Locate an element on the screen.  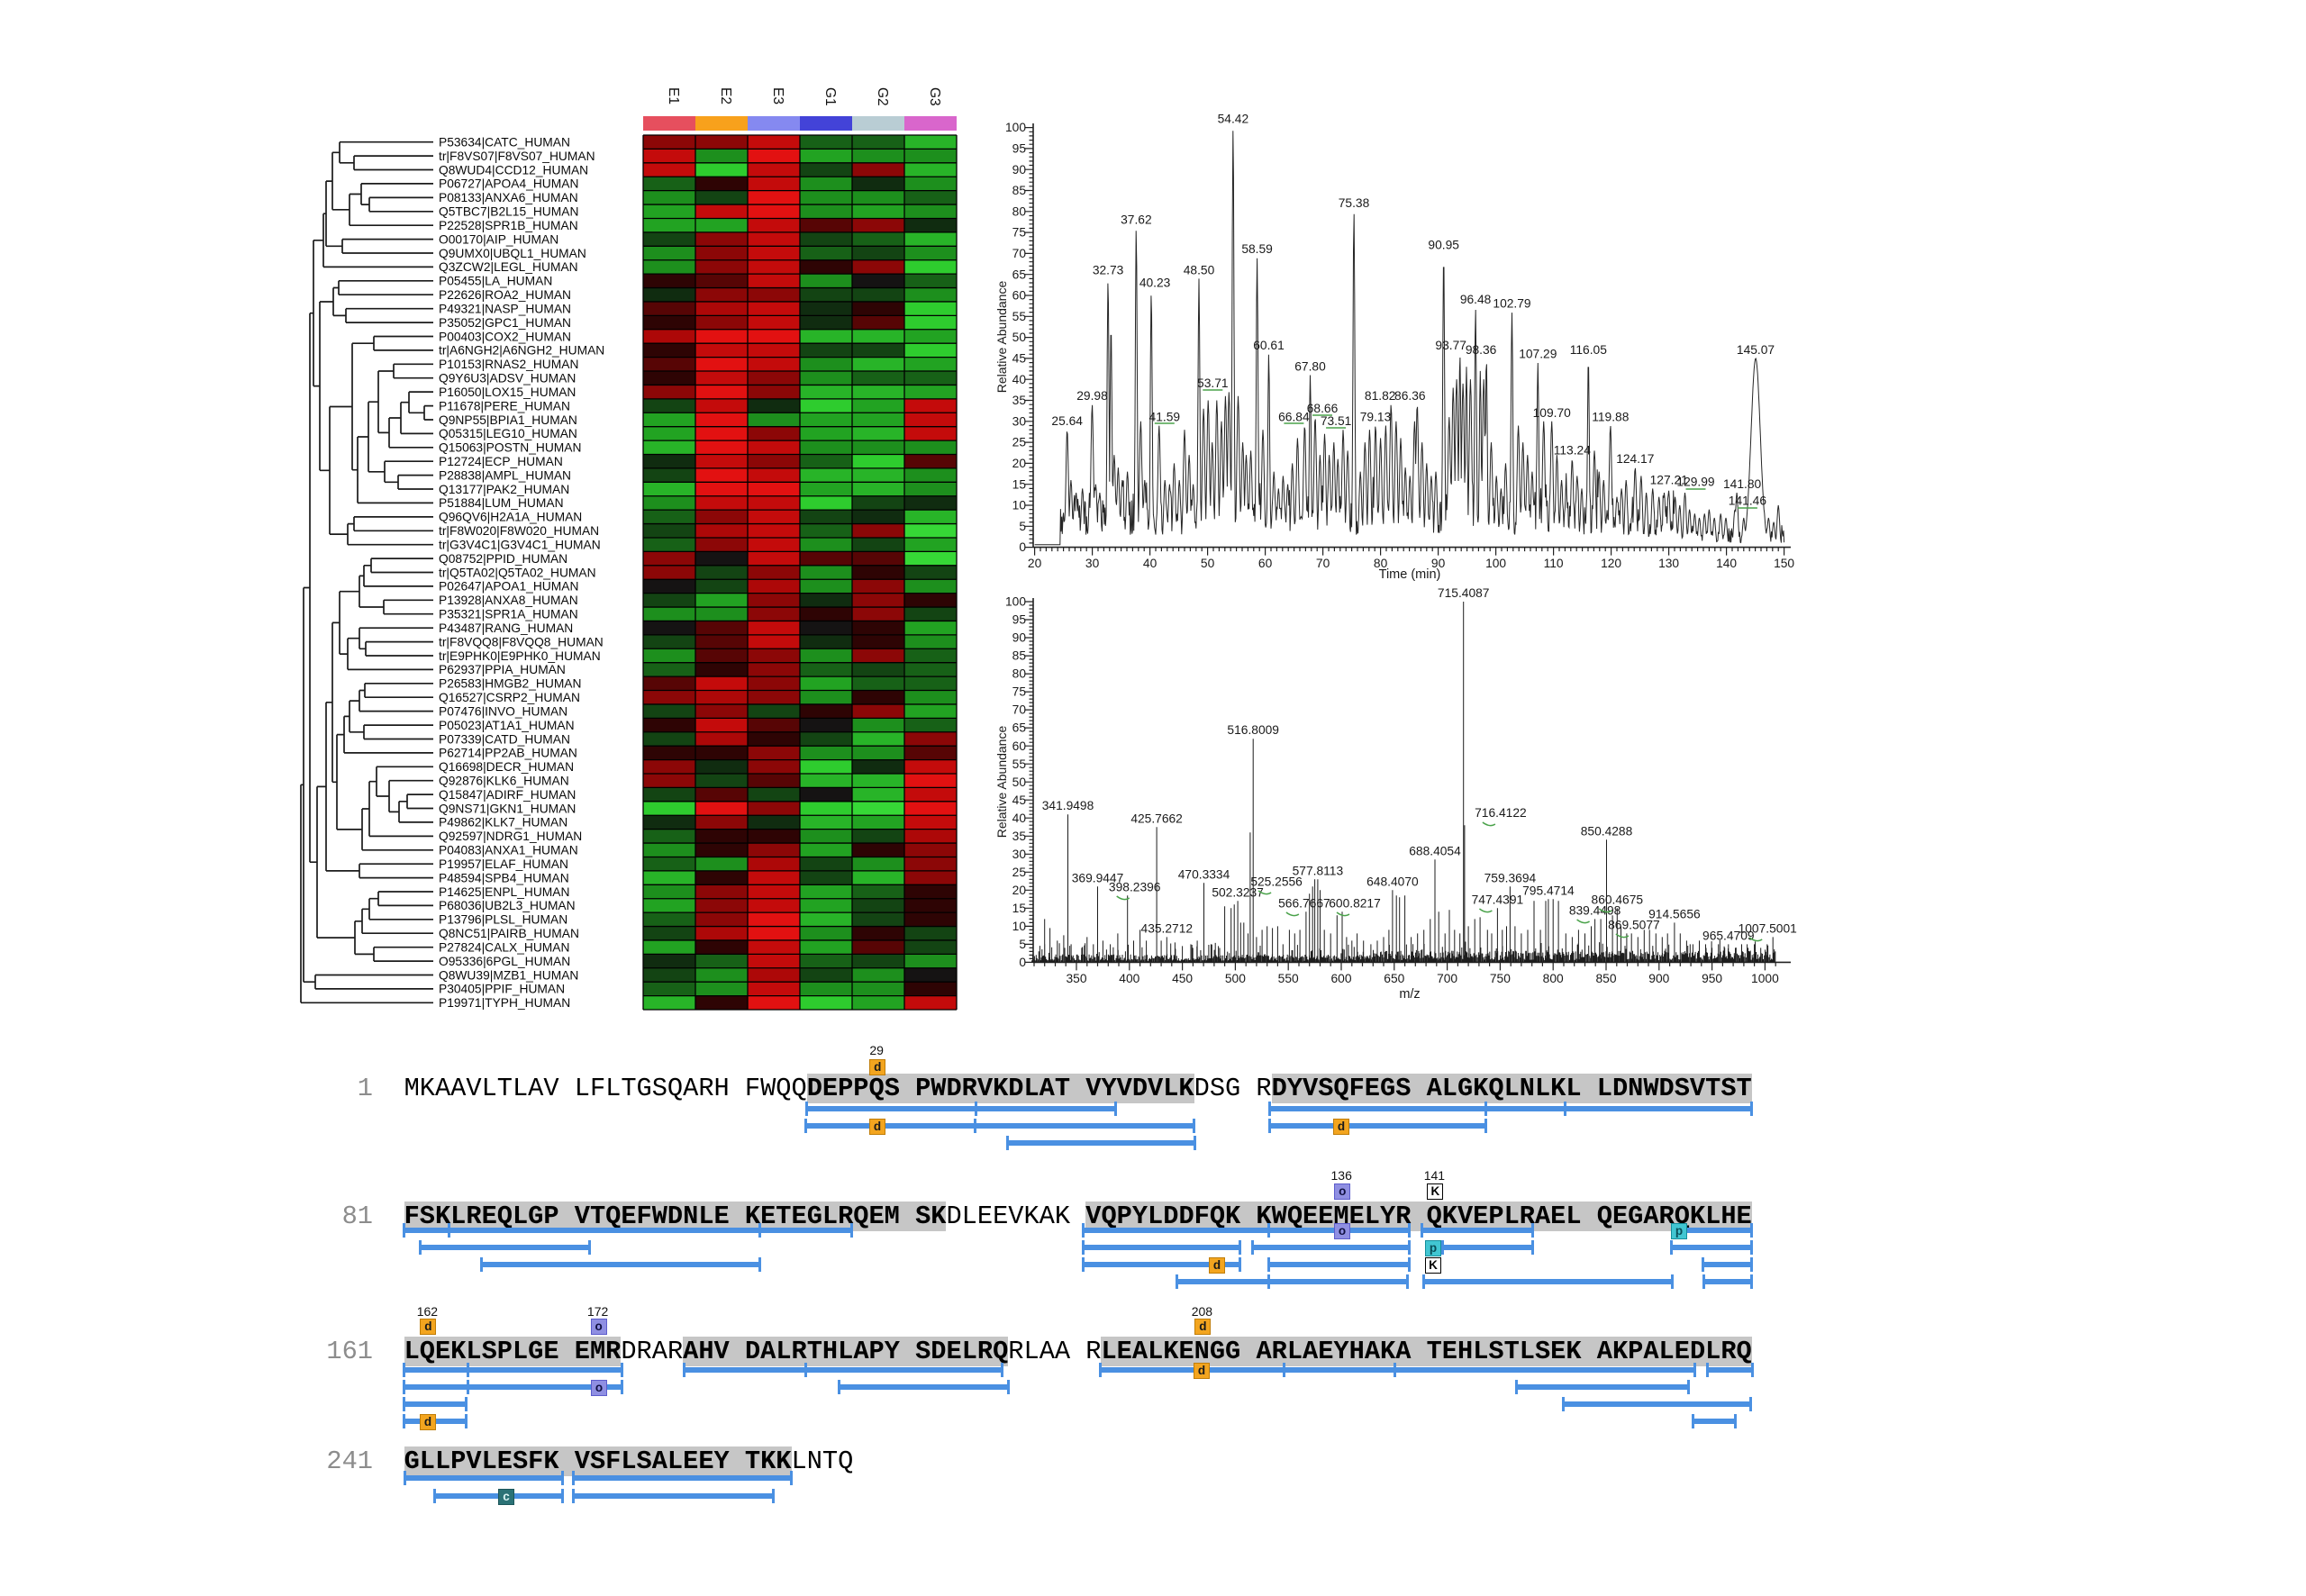
svg-text: 5 is located at coordinates (1022, 944).